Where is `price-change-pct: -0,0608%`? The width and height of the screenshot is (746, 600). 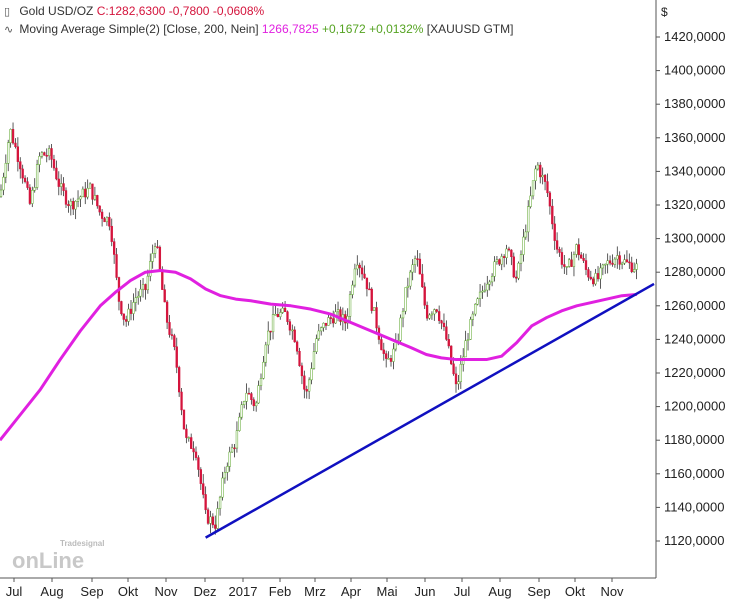
price-change-pct: -0,0608% is located at coordinates (238, 11).